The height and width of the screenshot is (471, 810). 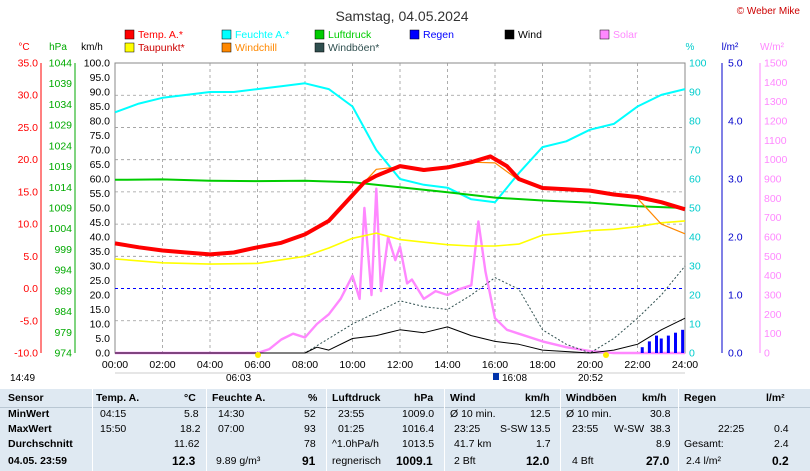 What do you see at coordinates (310, 444) in the screenshot?
I see `hum-avg: 78` at bounding box center [310, 444].